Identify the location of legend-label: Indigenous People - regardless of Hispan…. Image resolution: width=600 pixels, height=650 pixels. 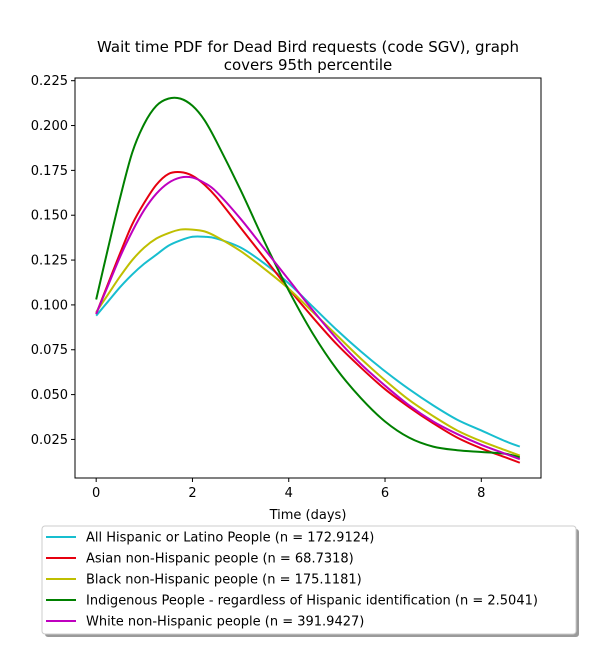
(312, 601).